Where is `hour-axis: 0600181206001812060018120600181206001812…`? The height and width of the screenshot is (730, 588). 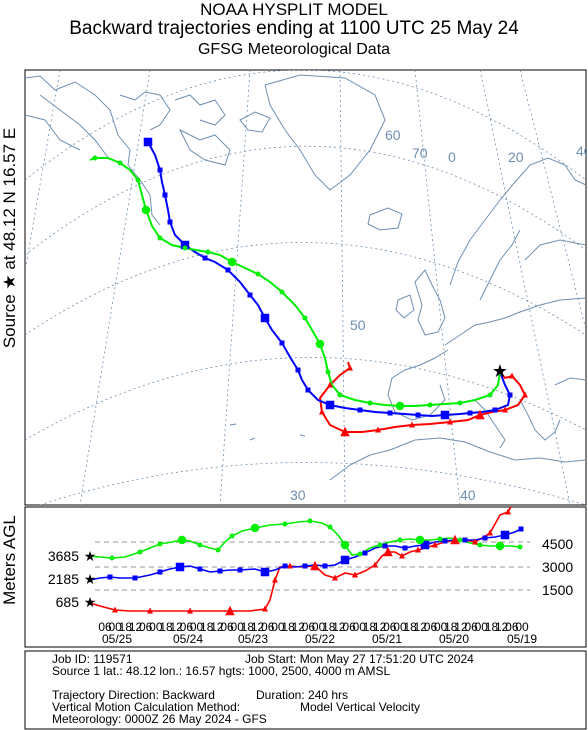
hour-axis: 0600181206001812060018120600181206001812… is located at coordinates (313, 627).